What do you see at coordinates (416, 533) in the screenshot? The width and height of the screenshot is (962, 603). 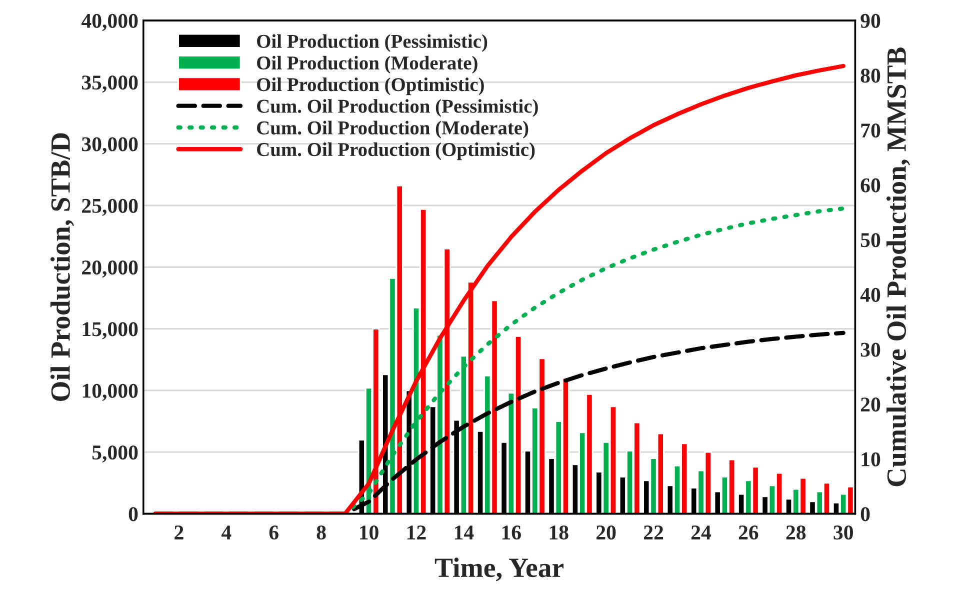 I see `x-tick-label: 12` at bounding box center [416, 533].